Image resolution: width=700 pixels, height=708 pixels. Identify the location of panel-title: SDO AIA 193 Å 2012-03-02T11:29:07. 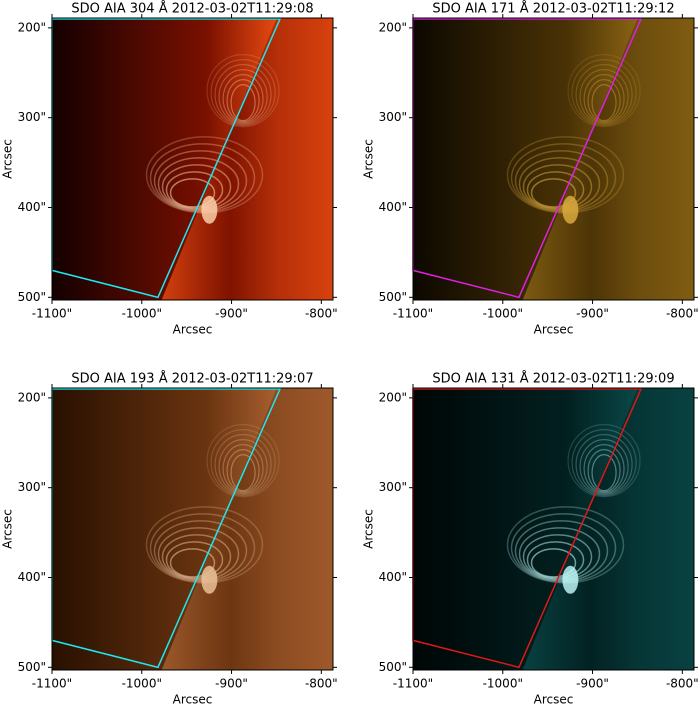
(192, 379).